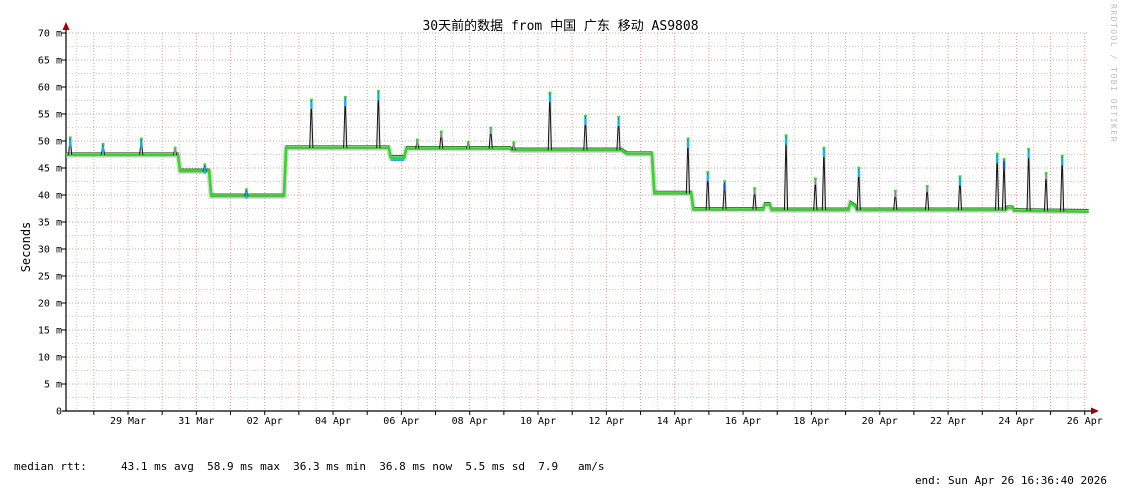 This screenshot has width=1121, height=494. Describe the element at coordinates (50, 142) in the screenshot. I see `y-tick-label: 50 m` at that location.